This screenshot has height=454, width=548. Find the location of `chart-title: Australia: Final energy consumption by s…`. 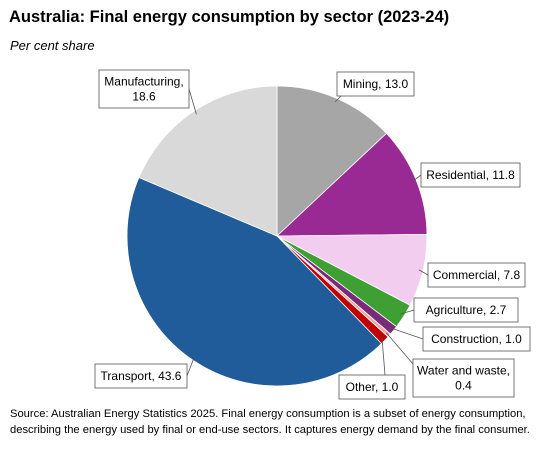

chart-title: Australia: Final energy consumption by s… is located at coordinates (229, 17).